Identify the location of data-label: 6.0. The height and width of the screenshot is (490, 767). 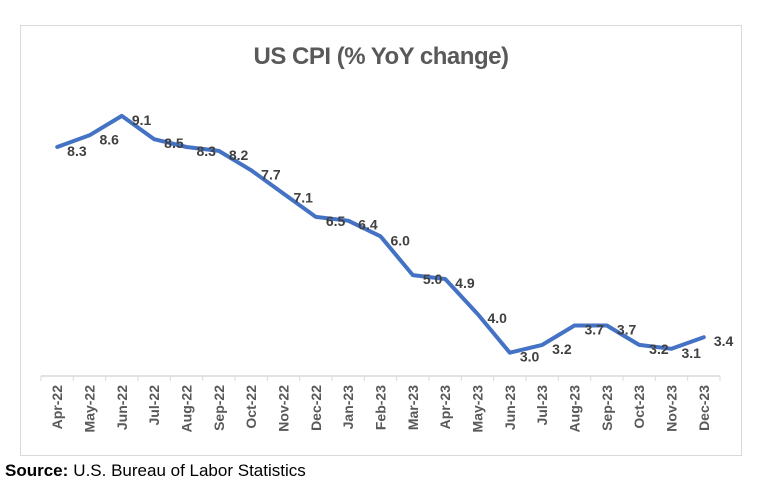
(401, 240).